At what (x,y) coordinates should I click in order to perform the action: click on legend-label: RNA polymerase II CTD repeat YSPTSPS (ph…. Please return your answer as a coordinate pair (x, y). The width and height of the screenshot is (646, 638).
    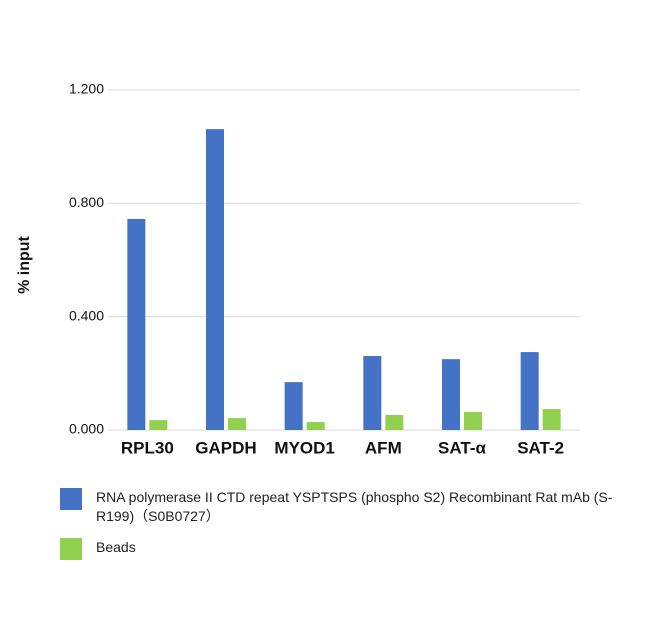
    Looking at the image, I should click on (354, 506).